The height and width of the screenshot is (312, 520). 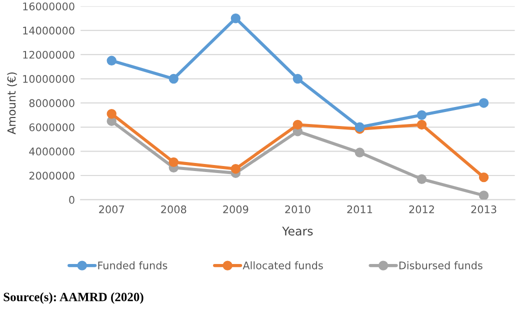 What do you see at coordinates (48, 30) in the screenshot?
I see `y-tick-label: 14000000` at bounding box center [48, 30].